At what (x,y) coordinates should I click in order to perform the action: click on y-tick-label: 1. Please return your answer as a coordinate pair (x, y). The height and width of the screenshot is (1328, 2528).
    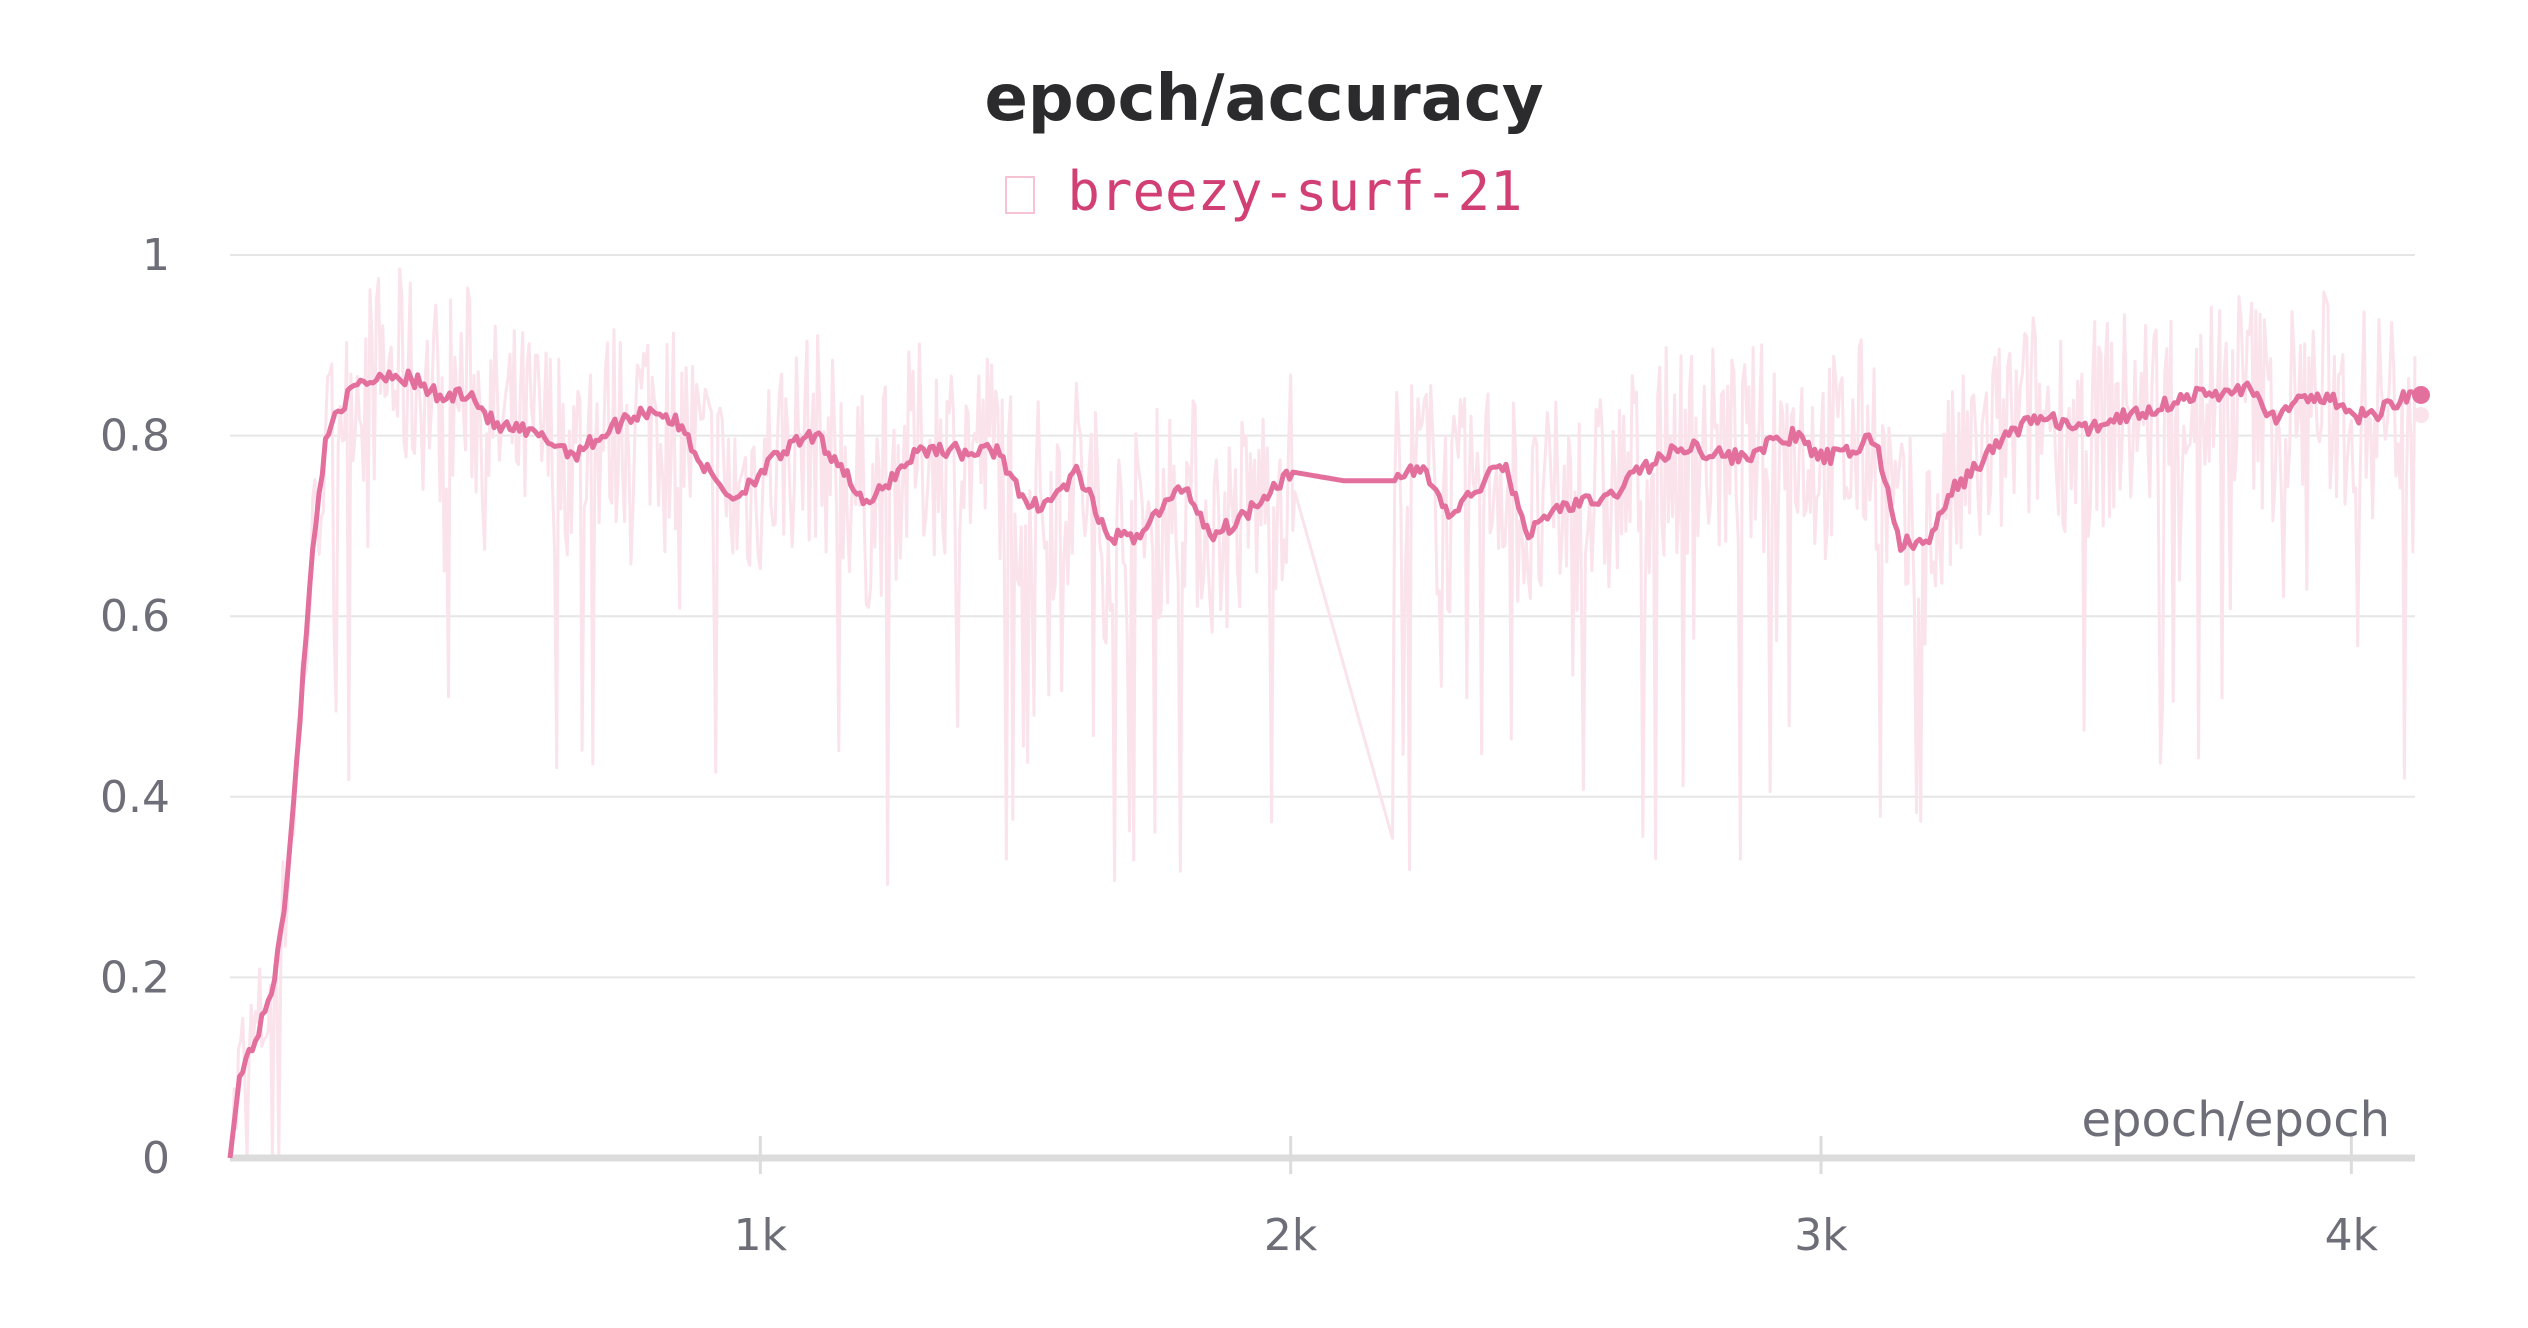
    Looking at the image, I should click on (156, 255).